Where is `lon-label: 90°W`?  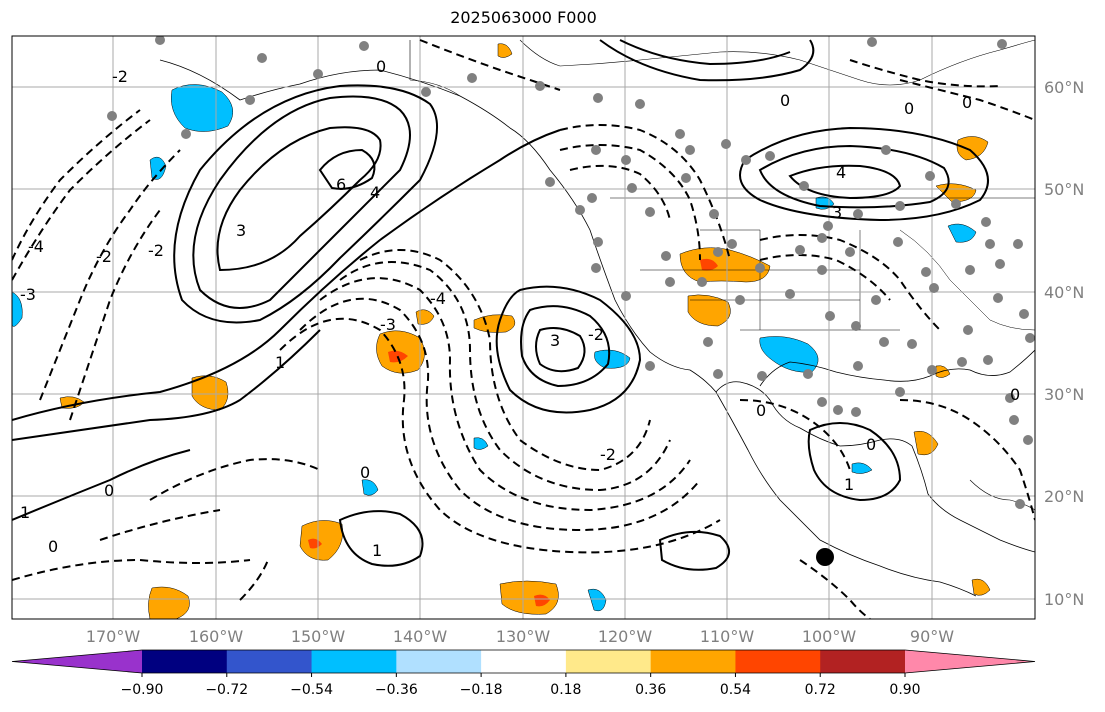 lon-label: 90°W is located at coordinates (932, 636).